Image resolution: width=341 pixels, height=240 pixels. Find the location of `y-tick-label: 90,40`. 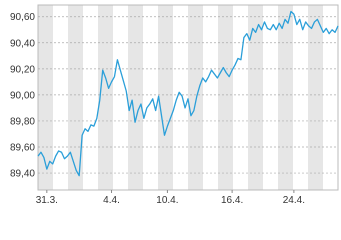

y-tick-label: 90,40 is located at coordinates (22, 43).